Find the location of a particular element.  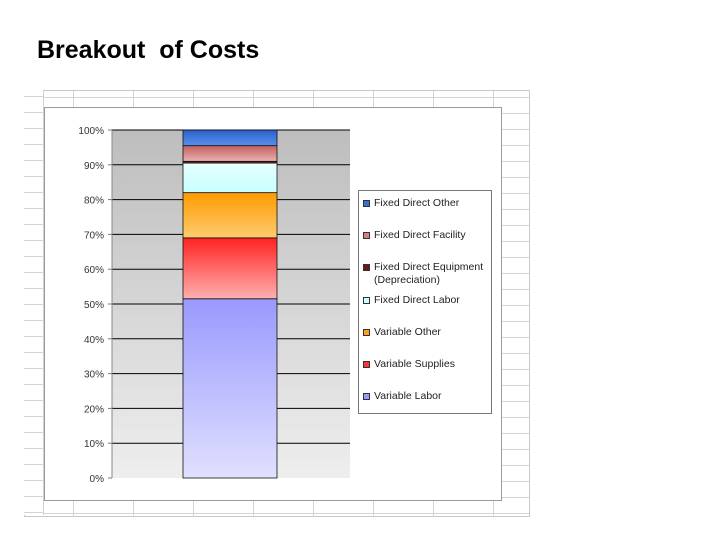

legend-label: Fixed Direct Equipment (Depreciation) is located at coordinates (429, 273).